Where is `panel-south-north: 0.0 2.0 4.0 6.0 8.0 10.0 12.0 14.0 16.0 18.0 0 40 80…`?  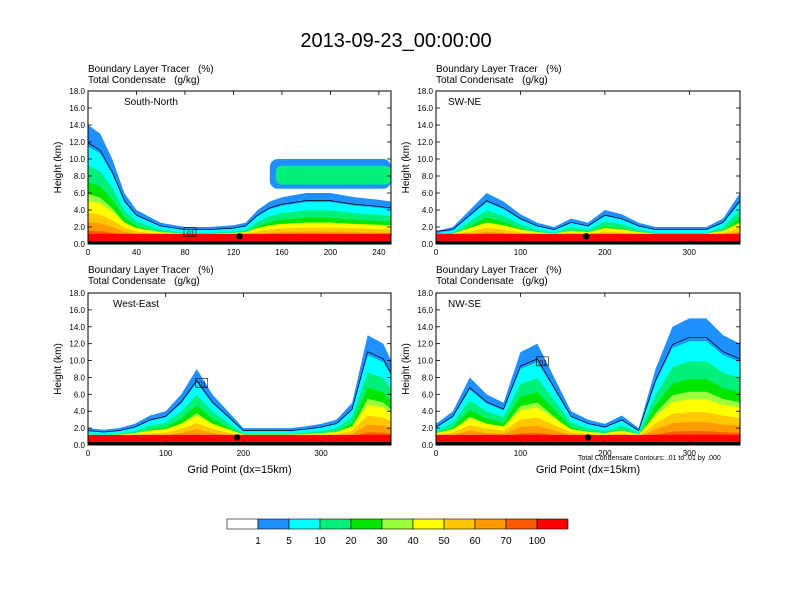 panel-south-north: 0.0 2.0 4.0 6.0 8.0 10.0 12.0 14.0 16.0 18.0 0 40 80… is located at coordinates (222, 172).